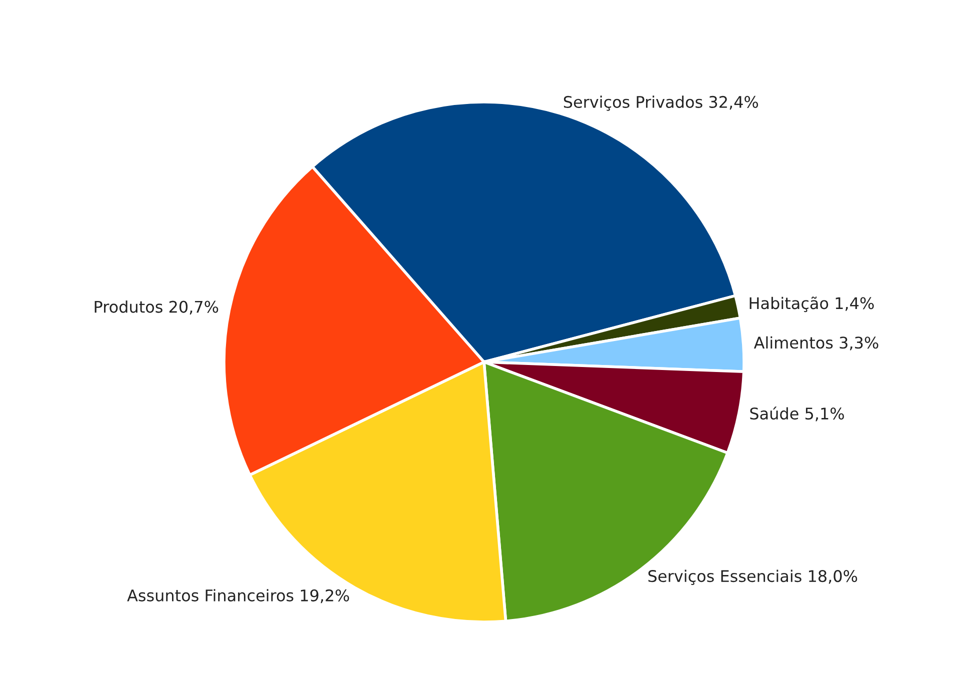 This screenshot has width=964, height=689. What do you see at coordinates (661, 103) in the screenshot?
I see `slice-label: Serviços Privados 32,4%` at bounding box center [661, 103].